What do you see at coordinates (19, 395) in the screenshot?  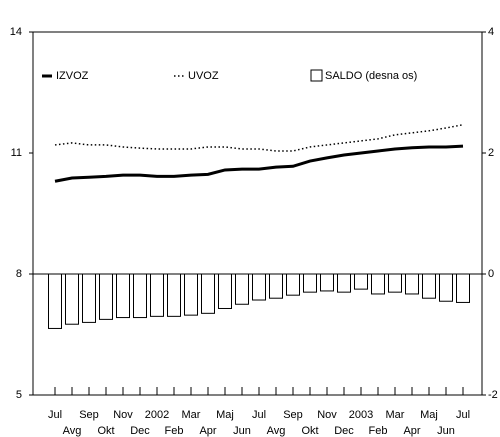 I see `y-tick-label: 5` at bounding box center [19, 395].